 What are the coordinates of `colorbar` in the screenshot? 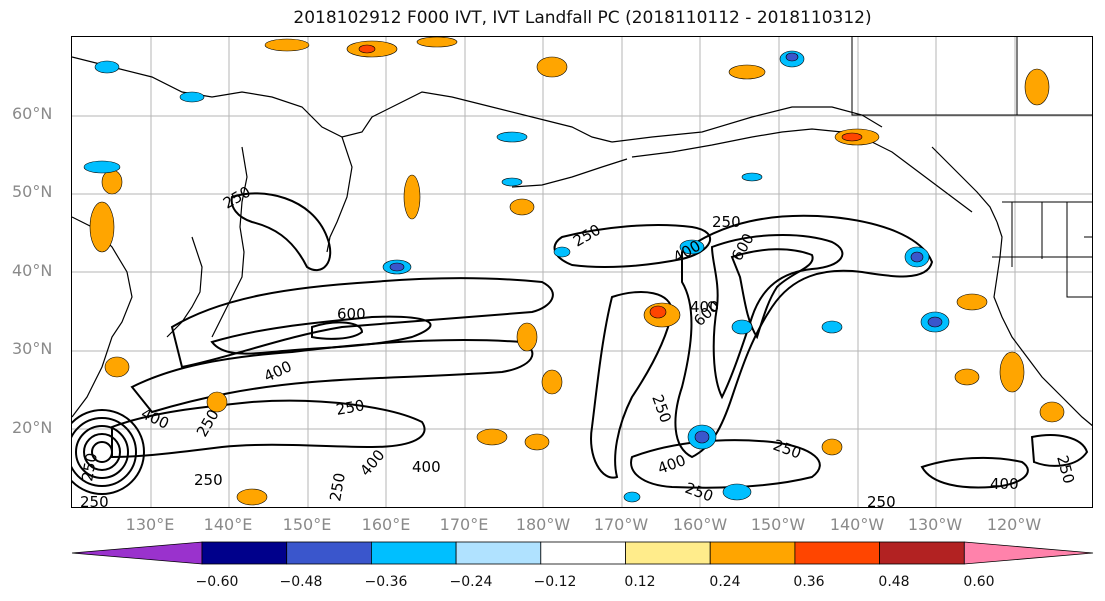 It's located at (582, 553).